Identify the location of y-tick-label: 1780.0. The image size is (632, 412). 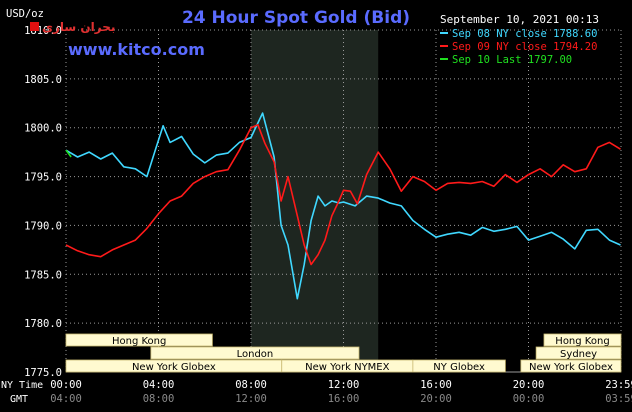
(43, 324).